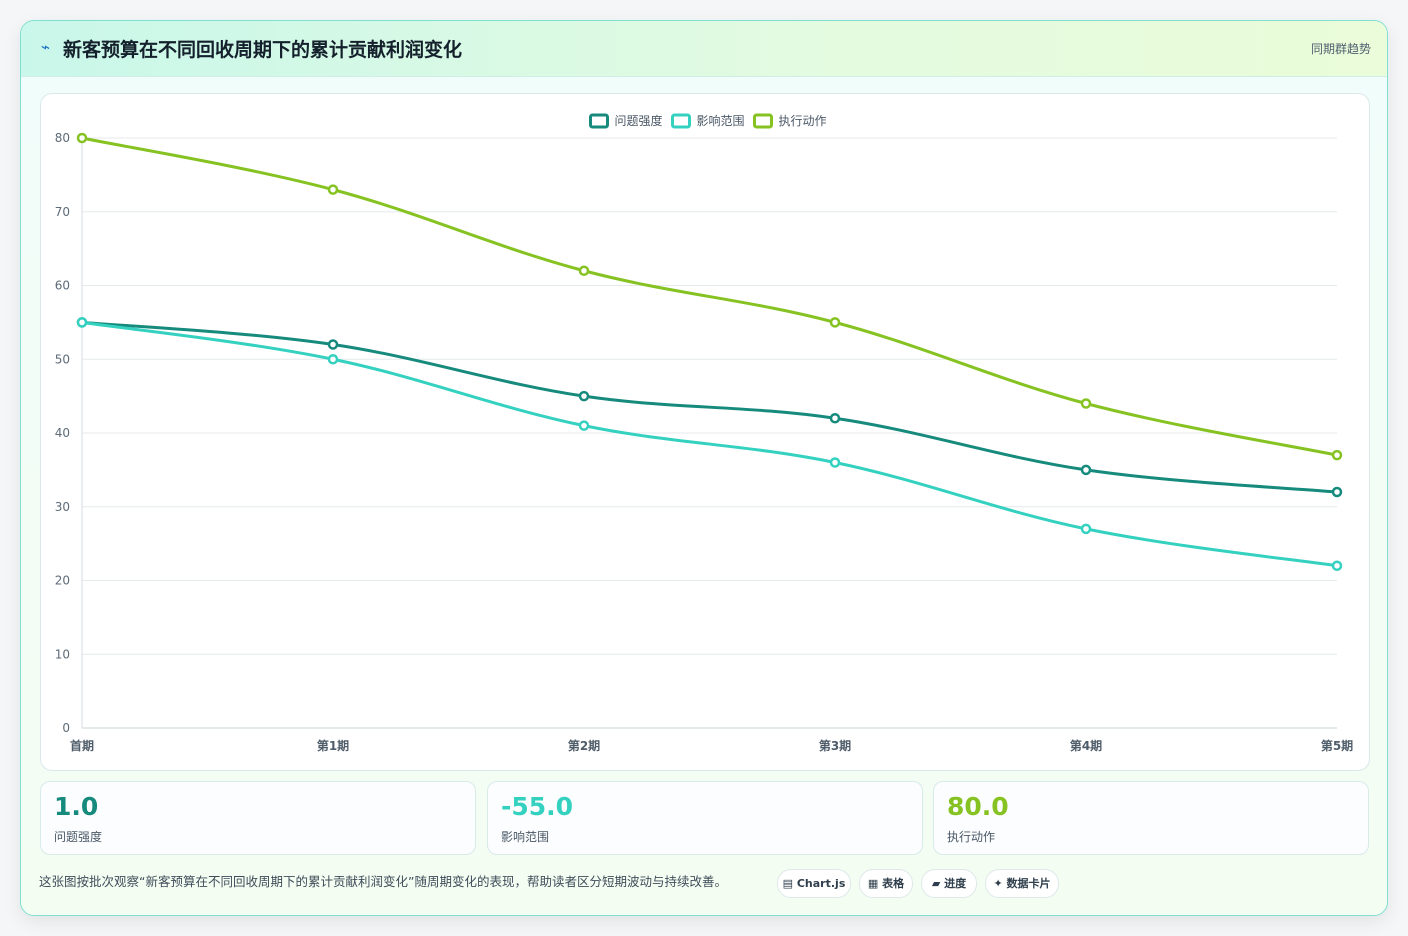 The width and height of the screenshot is (1408, 936). I want to click on chip-chartjs: ▤ Chart.js, so click(814, 883).